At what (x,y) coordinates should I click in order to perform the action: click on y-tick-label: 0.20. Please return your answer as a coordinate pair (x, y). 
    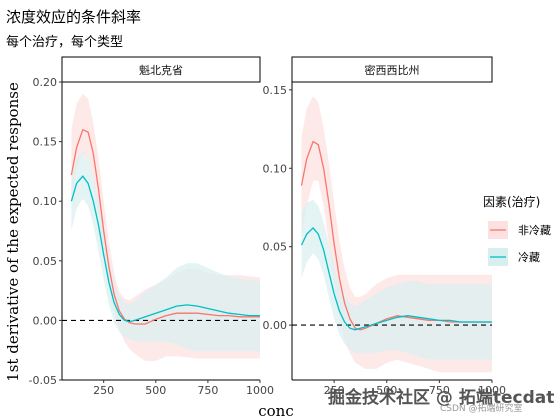
    Looking at the image, I should click on (45, 82).